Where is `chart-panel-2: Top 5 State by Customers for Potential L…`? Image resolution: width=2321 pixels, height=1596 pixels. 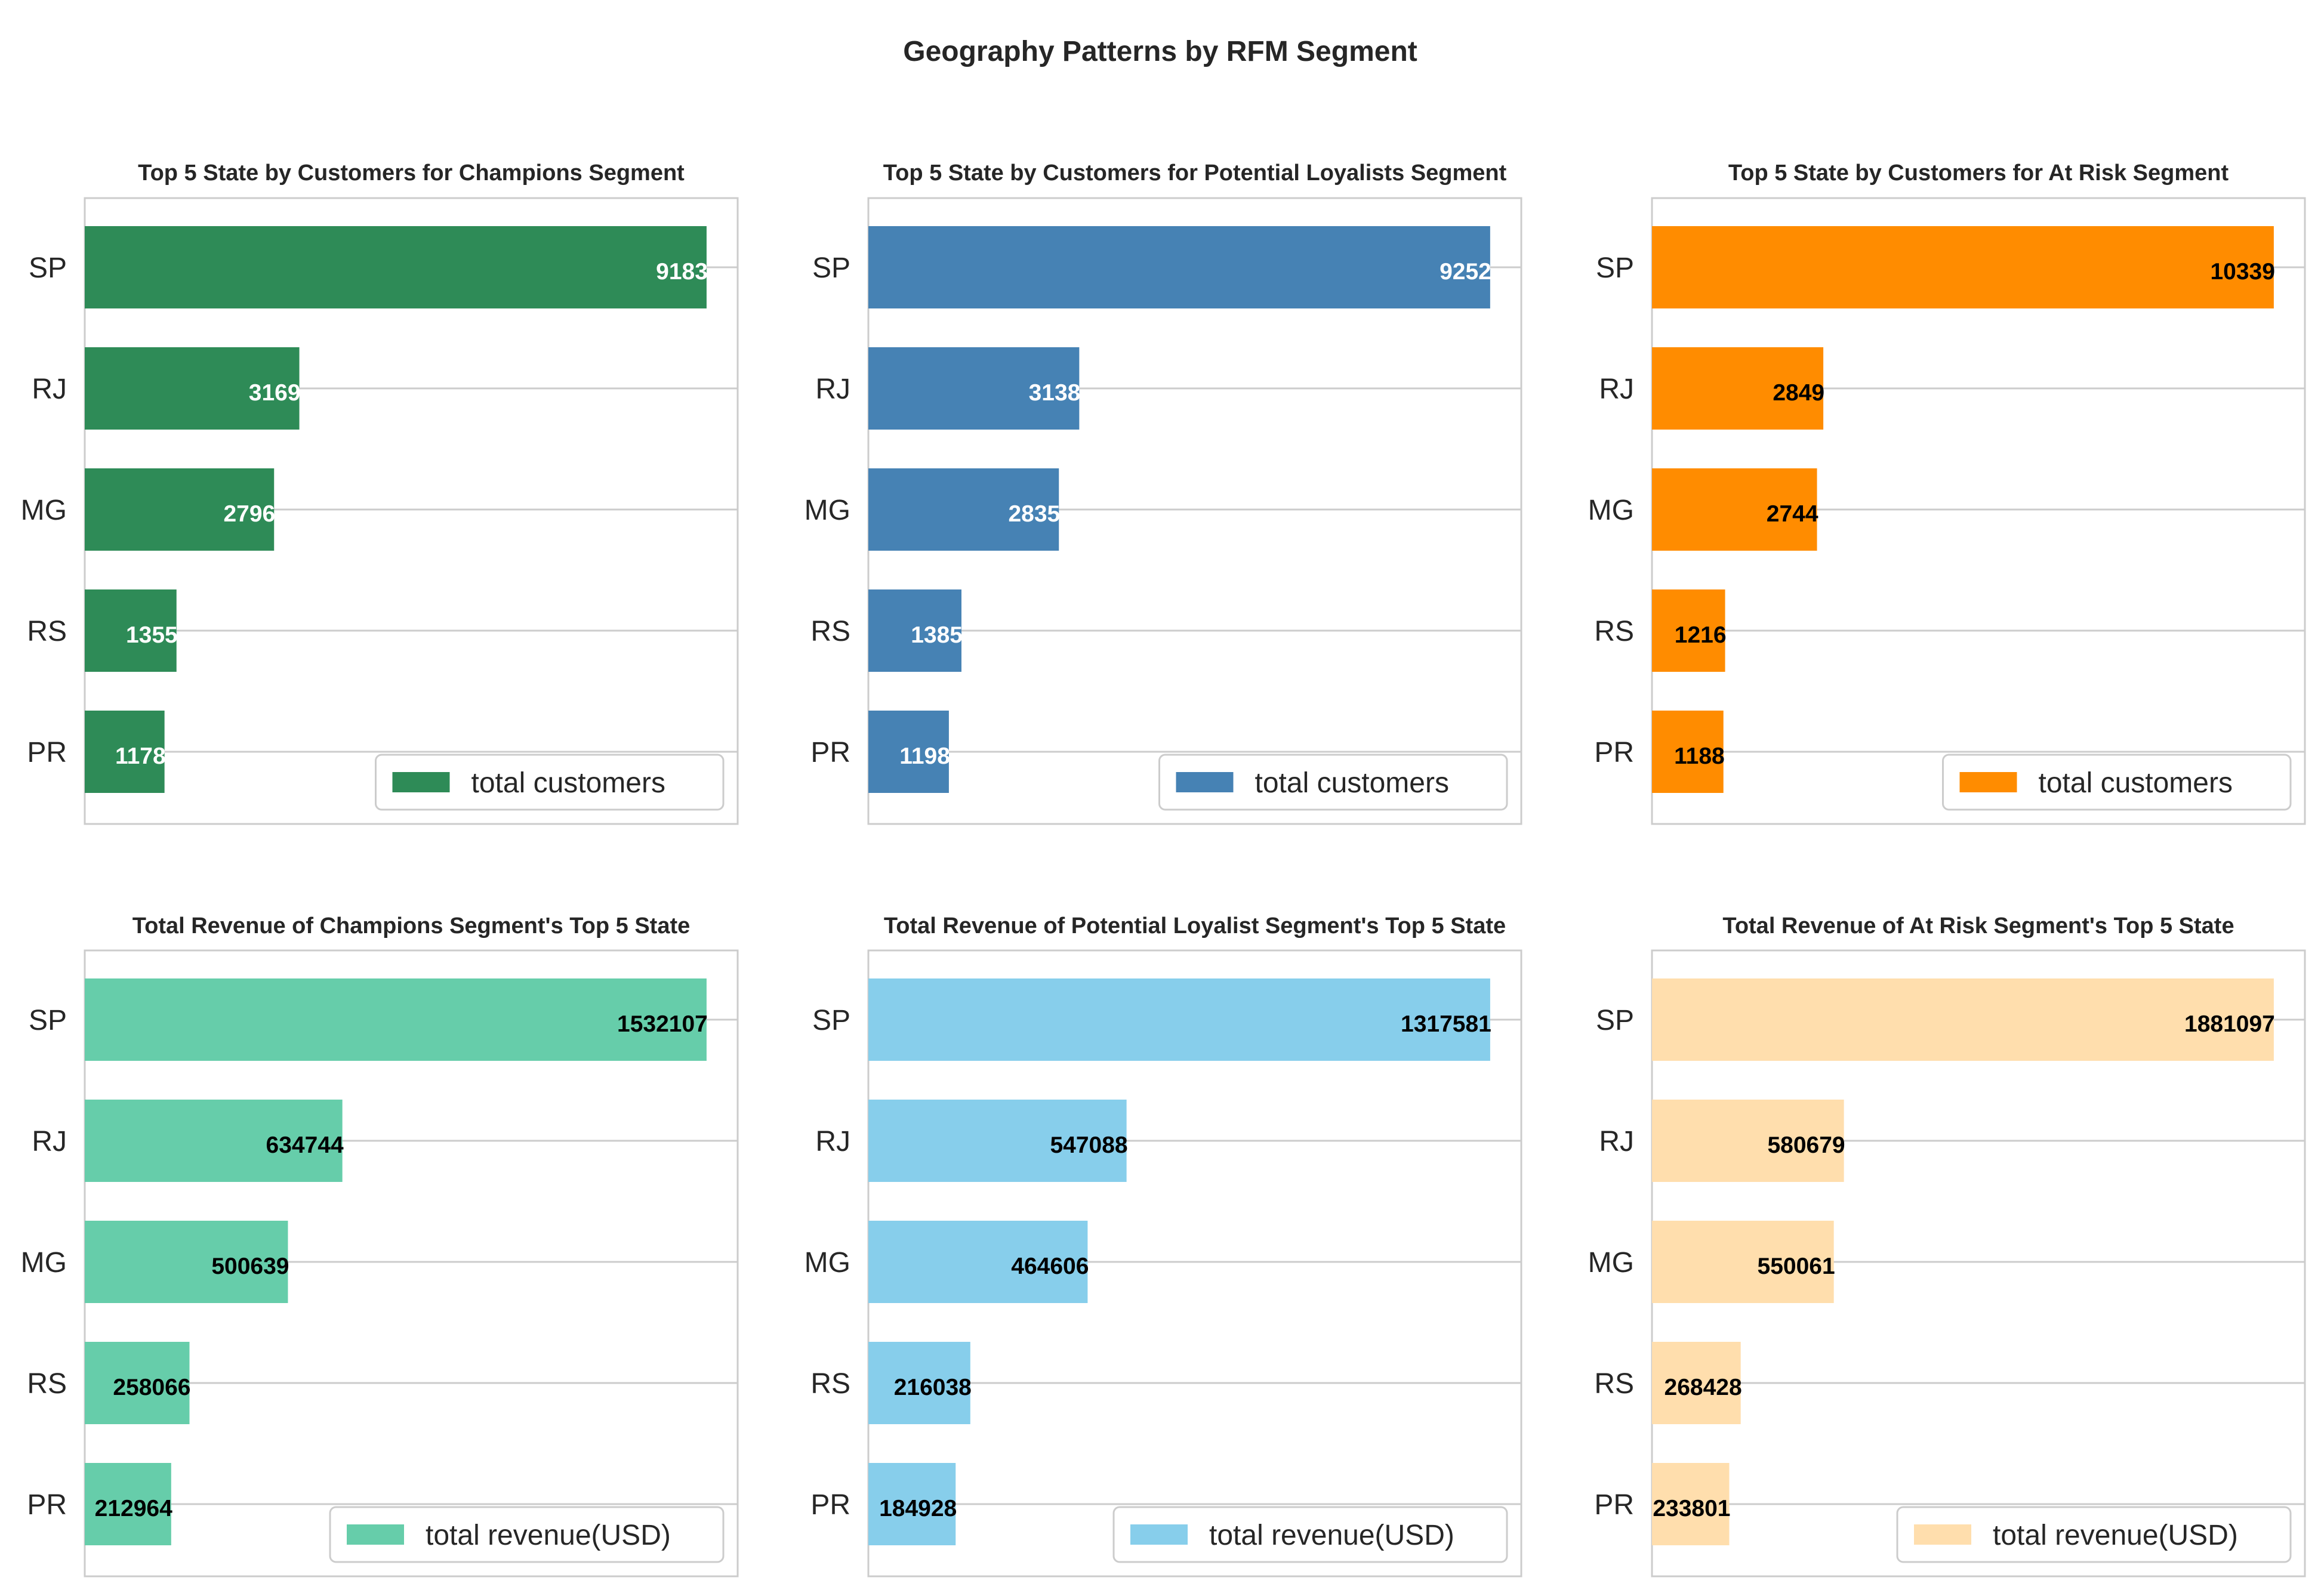 chart-panel-2: Top 5 State by Customers for Potential L… is located at coordinates (1163, 493).